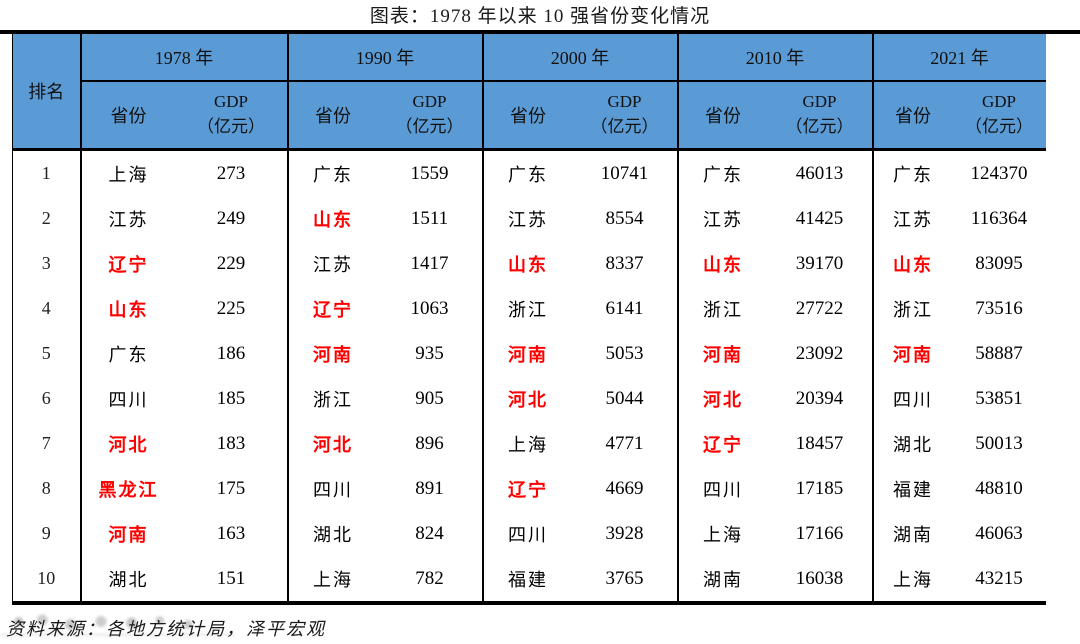 Image resolution: width=1080 pixels, height=644 pixels. What do you see at coordinates (47, 92) in the screenshot?
I see `rank-column-header: 排名` at bounding box center [47, 92].